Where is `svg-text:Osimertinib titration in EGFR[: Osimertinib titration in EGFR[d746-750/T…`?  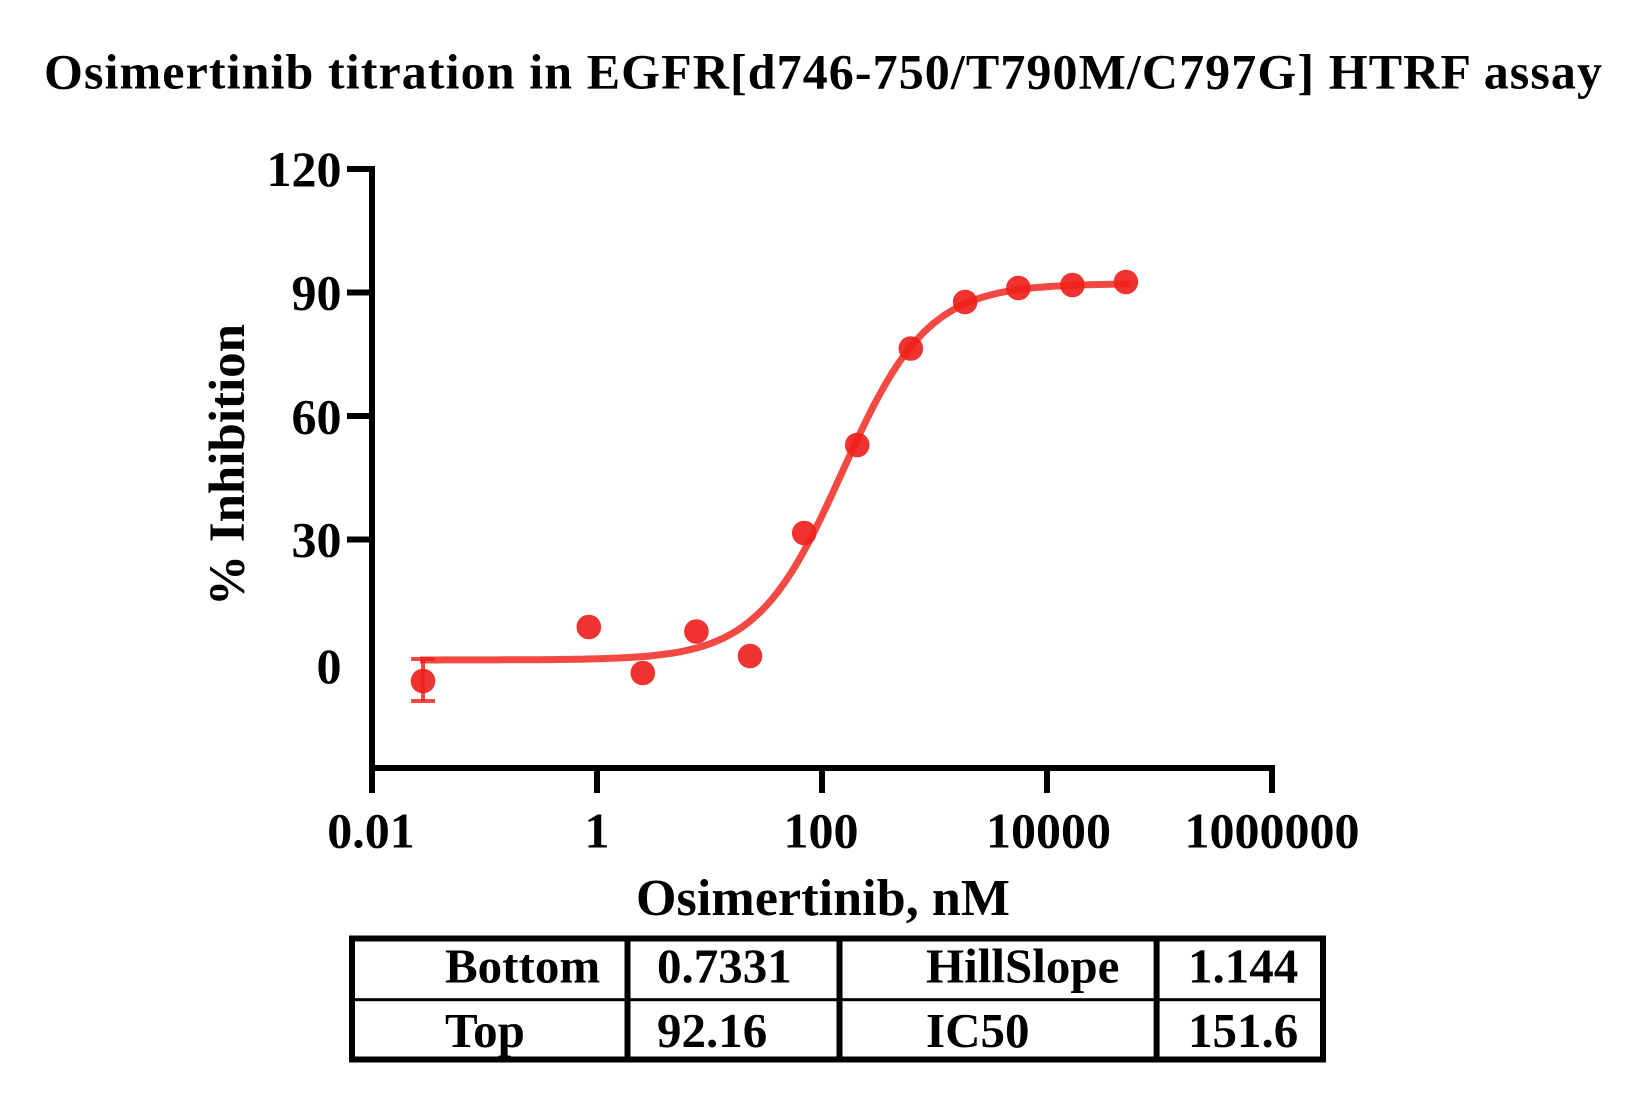
svg-text:Osimertinib titration in EGFR[: Osimertinib titration in EGFR[d746-750/T… is located at coordinates (823, 72).